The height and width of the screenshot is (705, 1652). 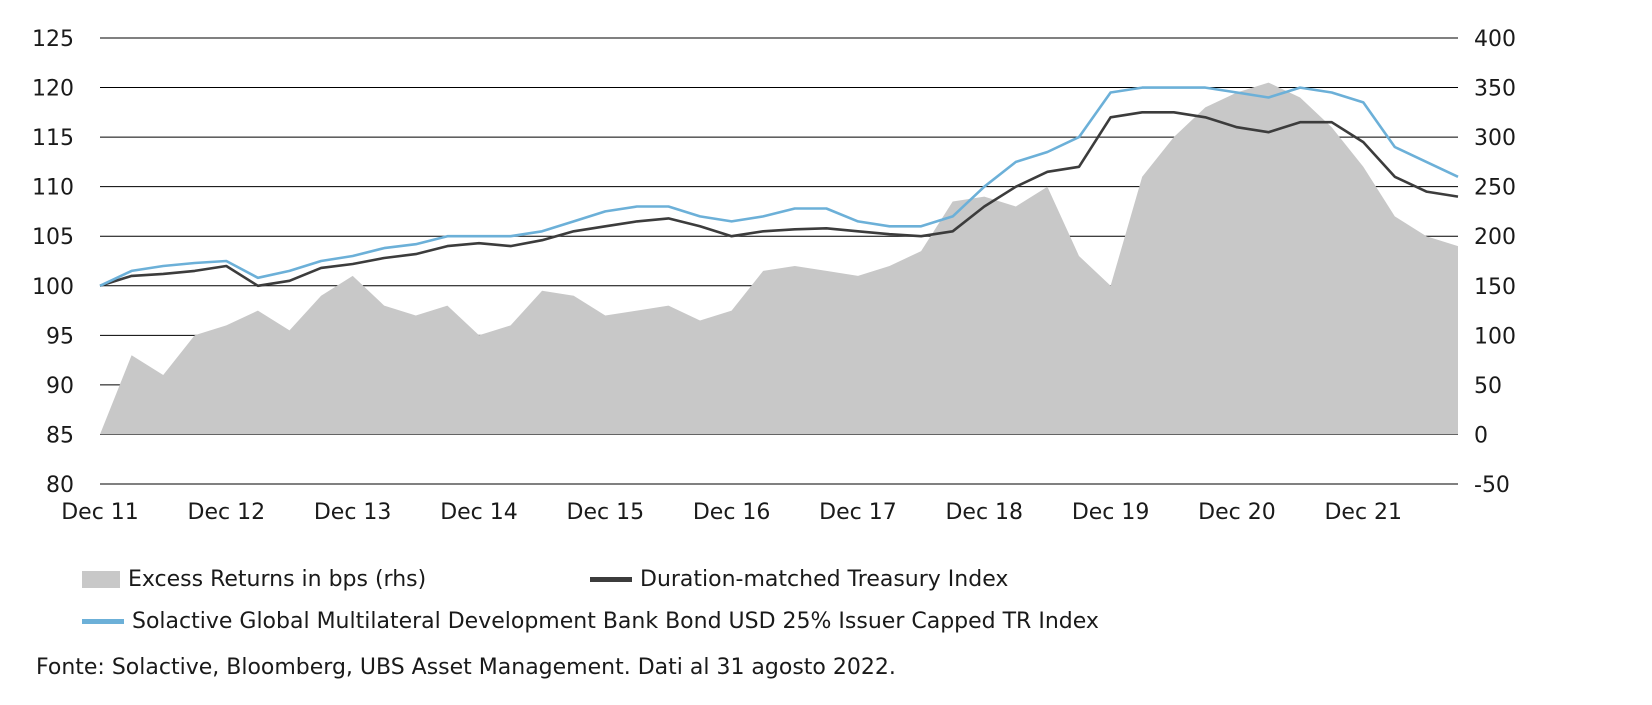 What do you see at coordinates (353, 512) in the screenshot?
I see `x-tick-label: Dec 13` at bounding box center [353, 512].